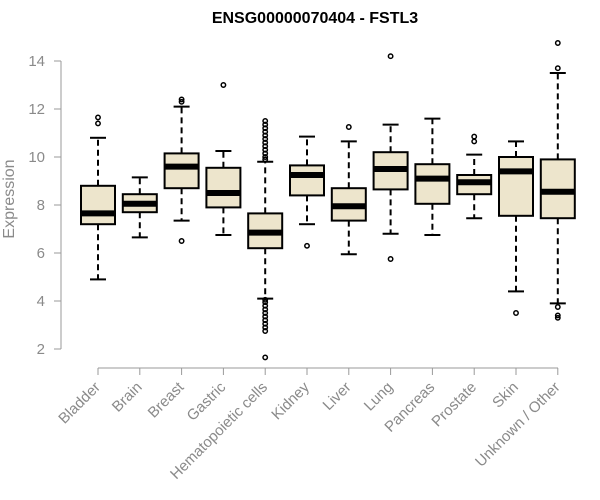 This screenshot has width=600, height=500. Describe the element at coordinates (9, 198) in the screenshot. I see `y-axis-label: Expression` at that location.